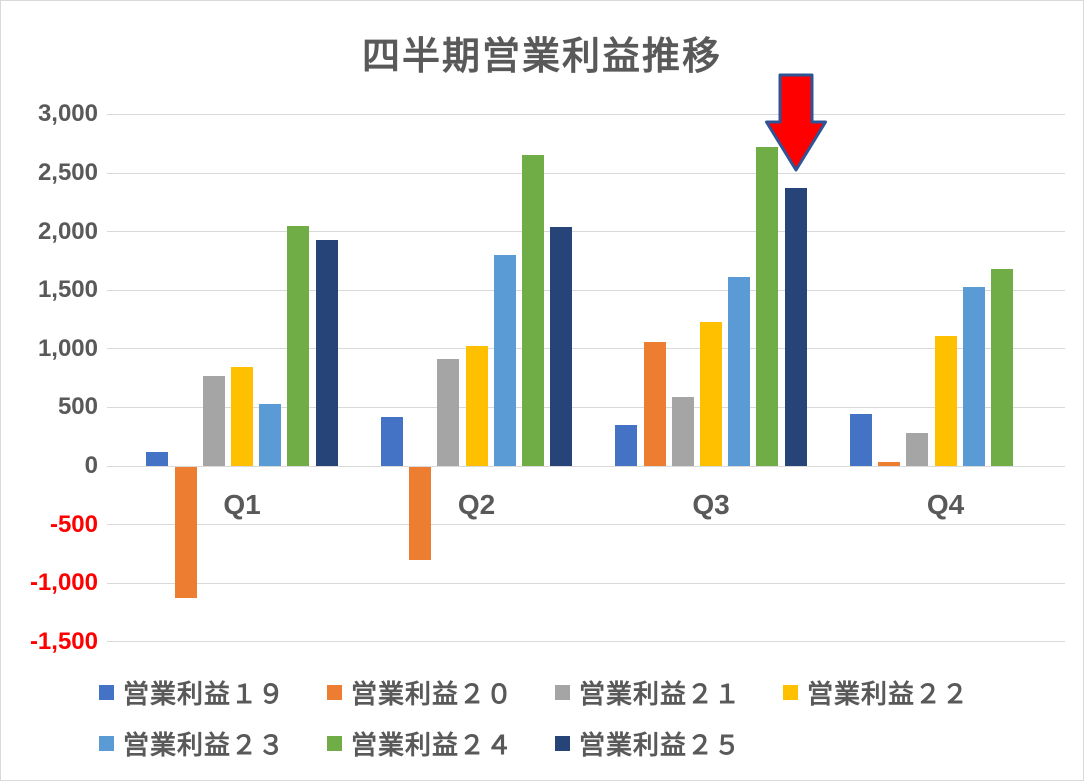 This screenshot has height=781, width=1084. Describe the element at coordinates (67, 172) in the screenshot. I see `y-axis-tick-label: 2,500` at that location.